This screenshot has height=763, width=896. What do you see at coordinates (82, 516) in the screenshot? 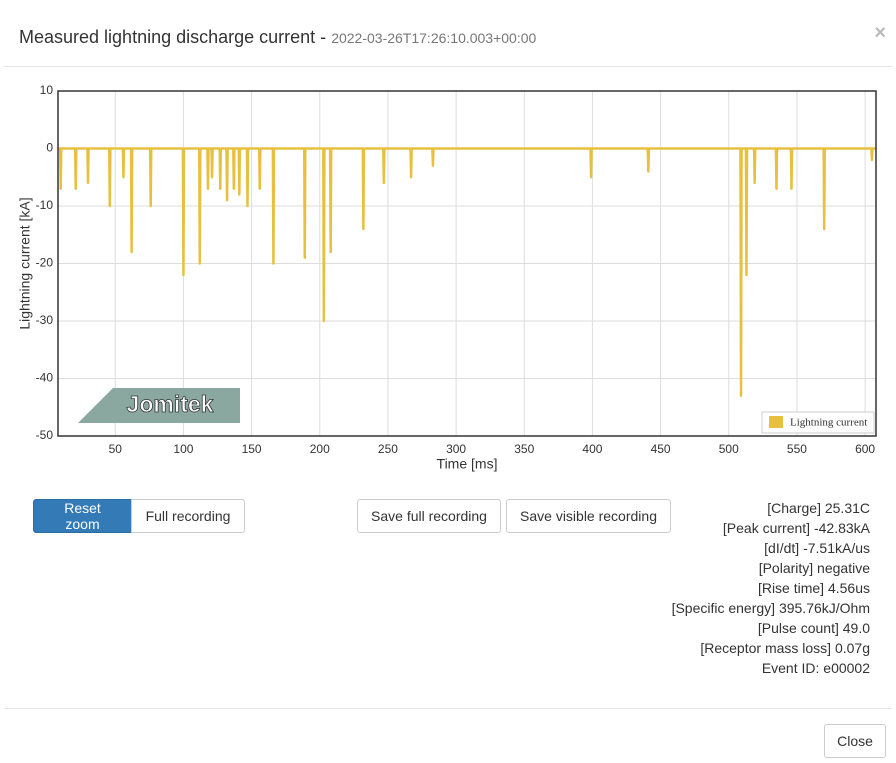
I see `reset-zoom-button: Reset zoom` at bounding box center [82, 516].